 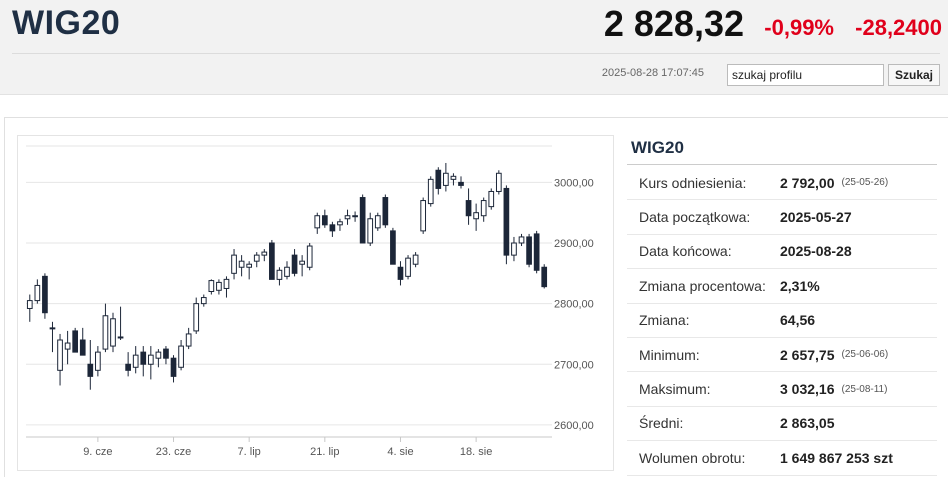 What do you see at coordinates (693, 182) in the screenshot?
I see `stats-label: Kurs odniesienia:` at bounding box center [693, 182].